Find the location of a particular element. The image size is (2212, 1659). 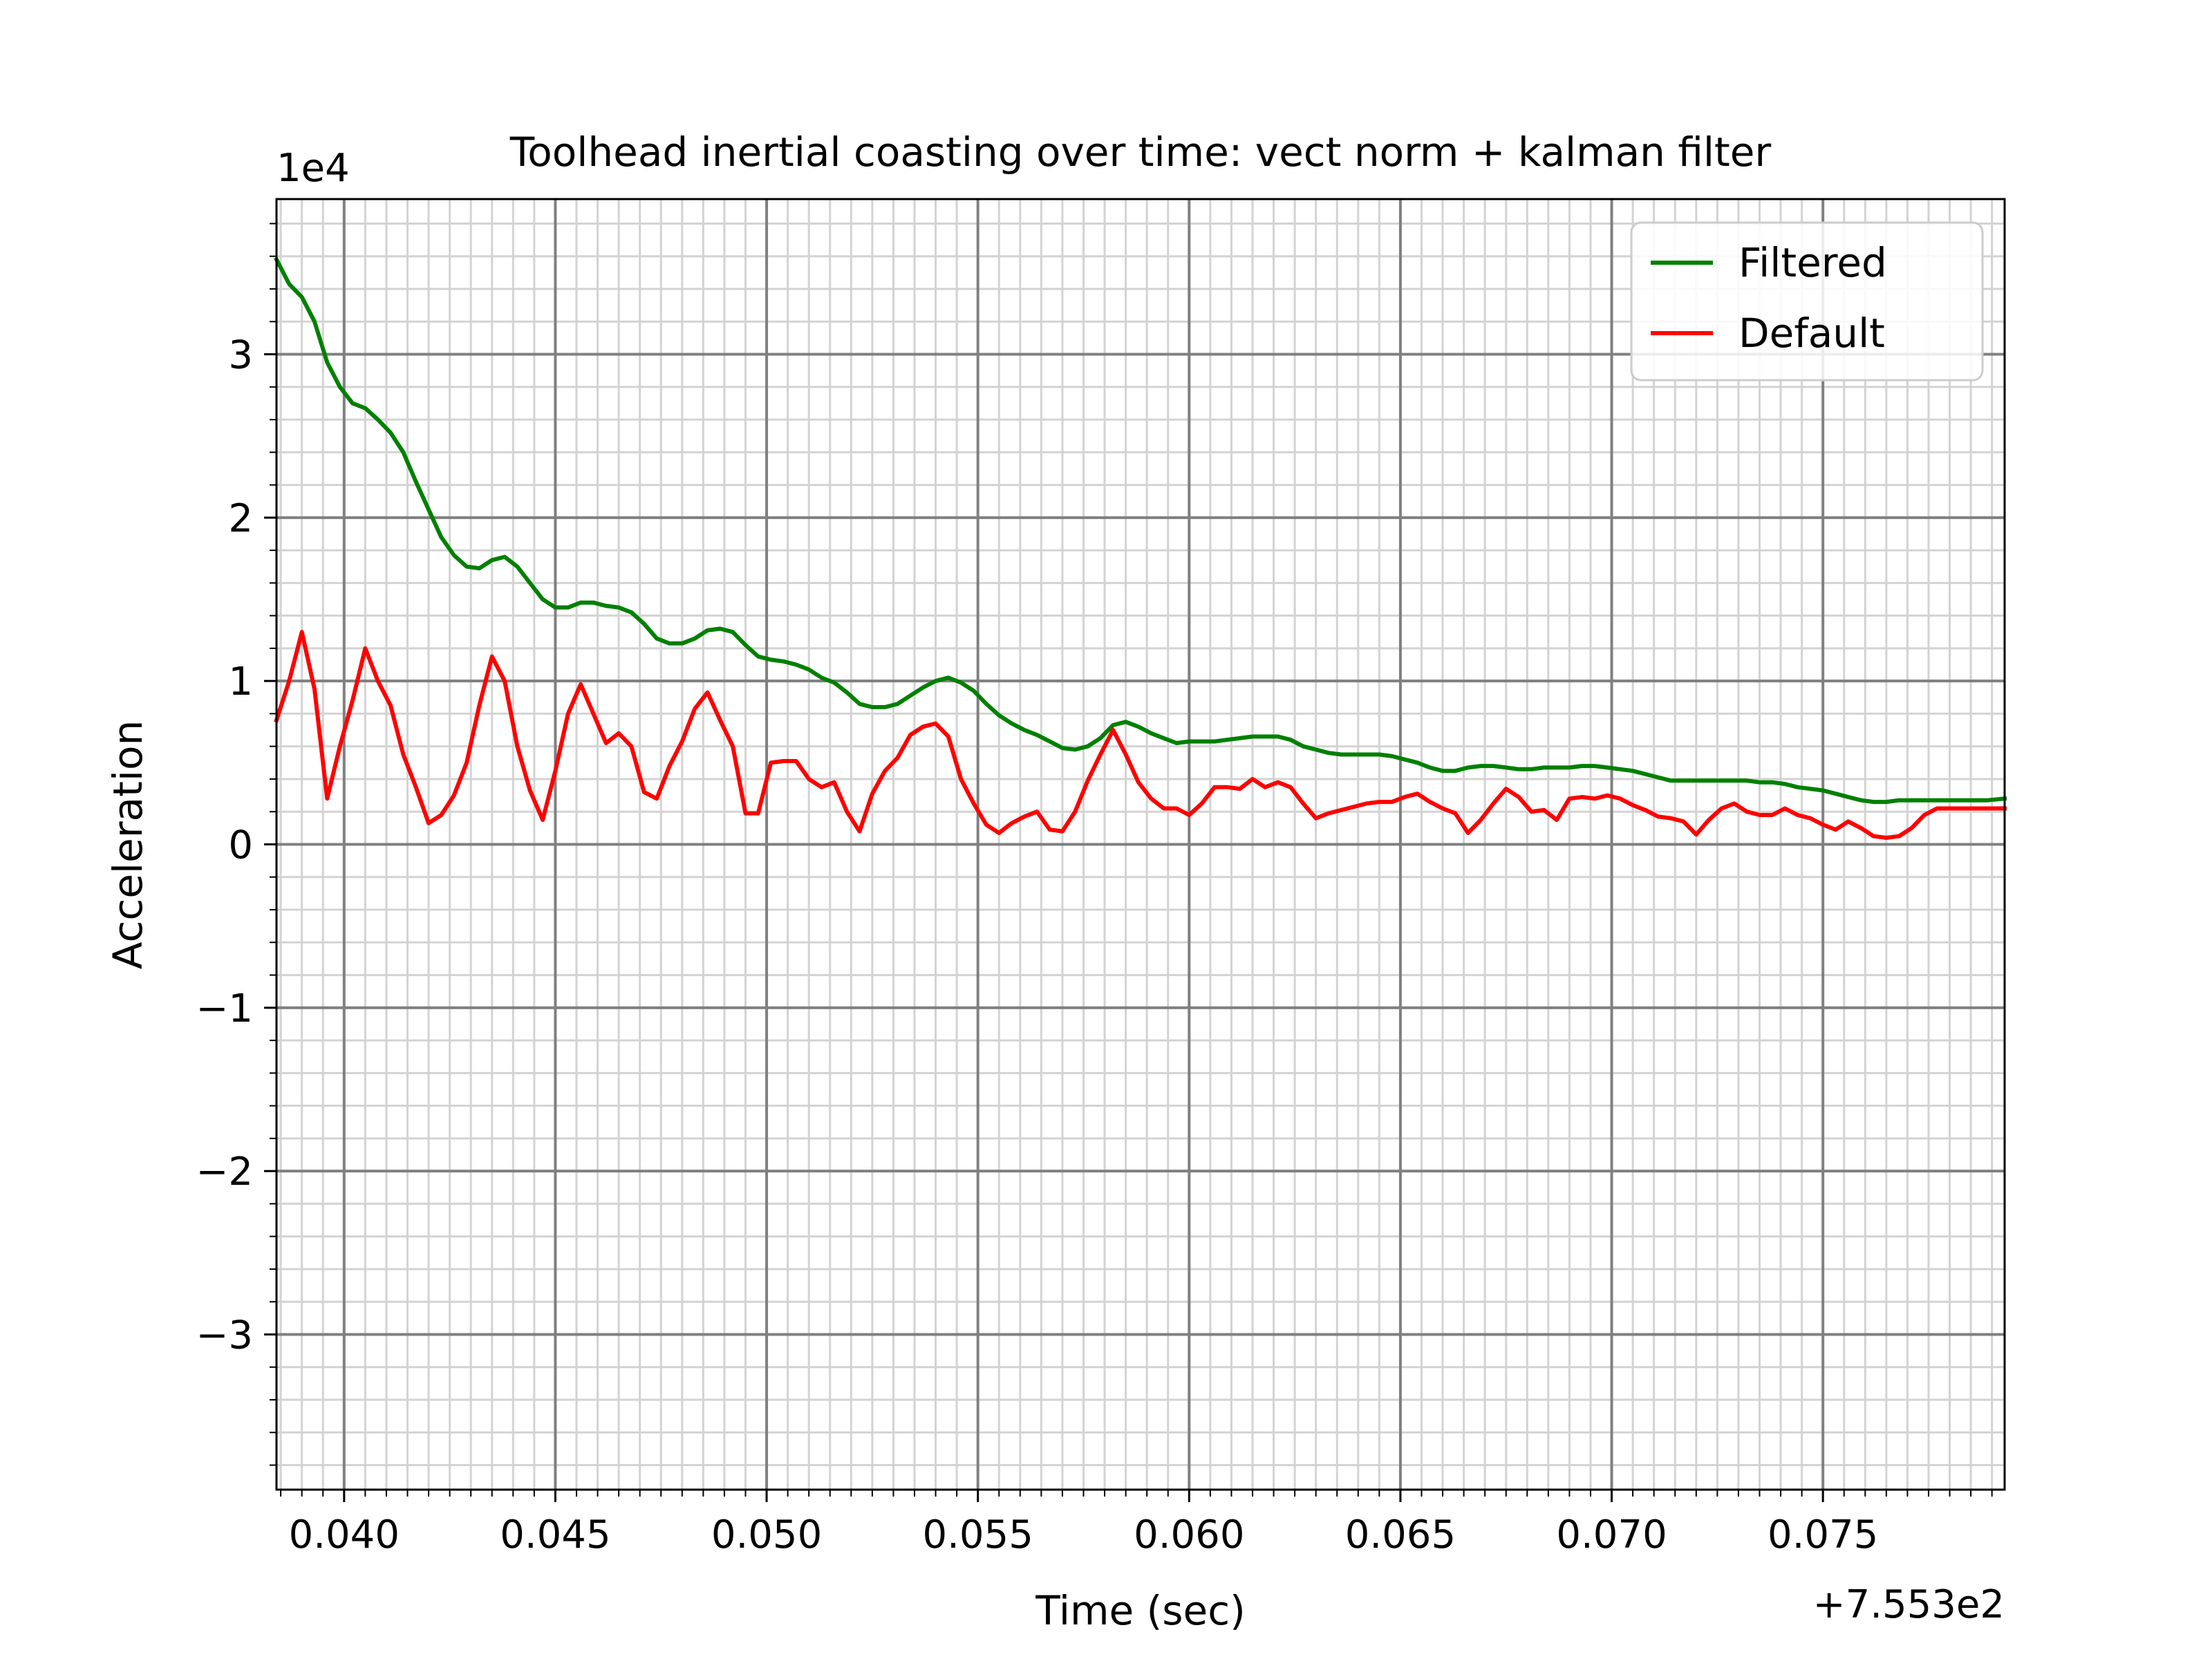

y-tick-label: −2 is located at coordinates (225, 1172).